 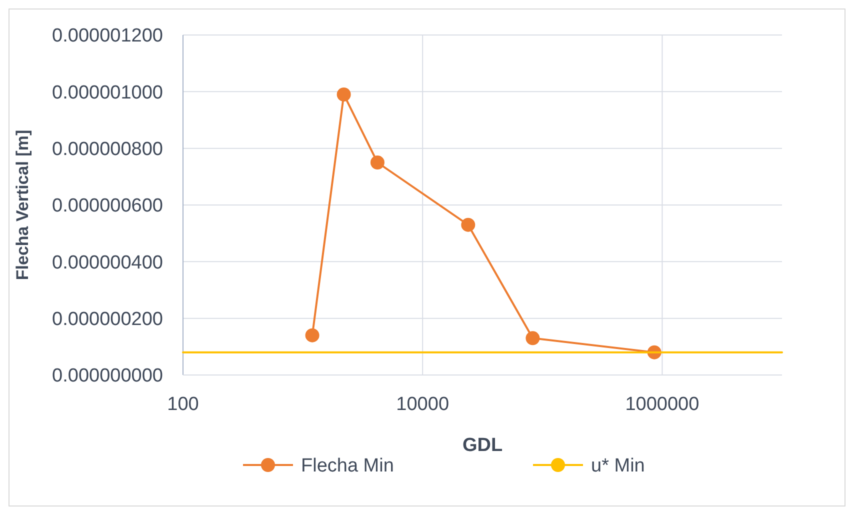 What do you see at coordinates (662, 404) in the screenshot?
I see `x-tick-label: 1000000` at bounding box center [662, 404].